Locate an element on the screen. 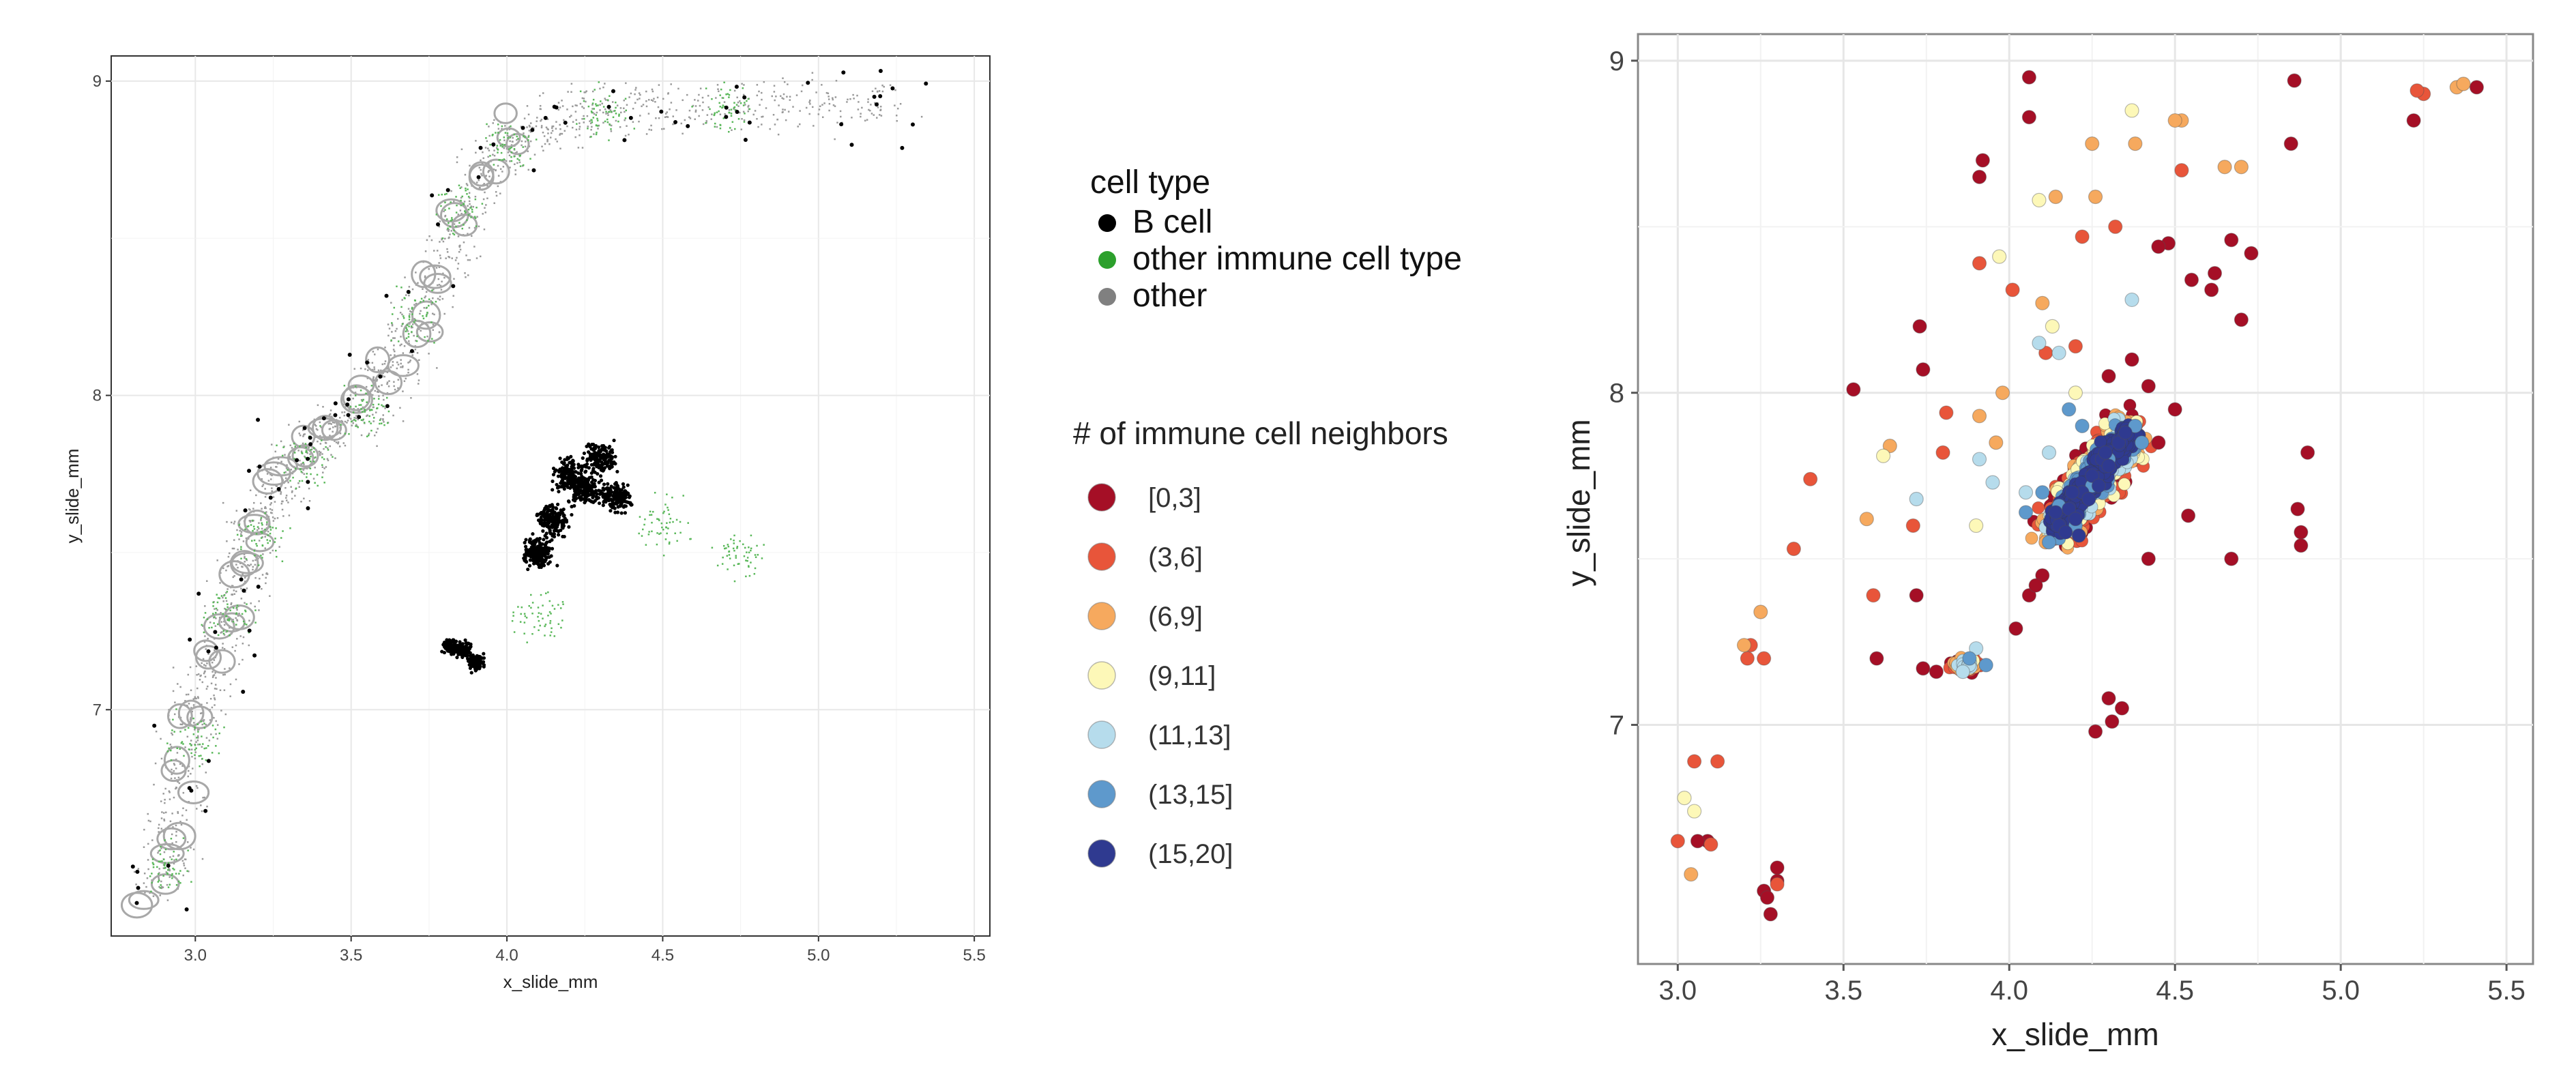 Image resolution: width=2576 pixels, height=1082 pixels. right-legend-label: (9,11] is located at coordinates (1182, 676).